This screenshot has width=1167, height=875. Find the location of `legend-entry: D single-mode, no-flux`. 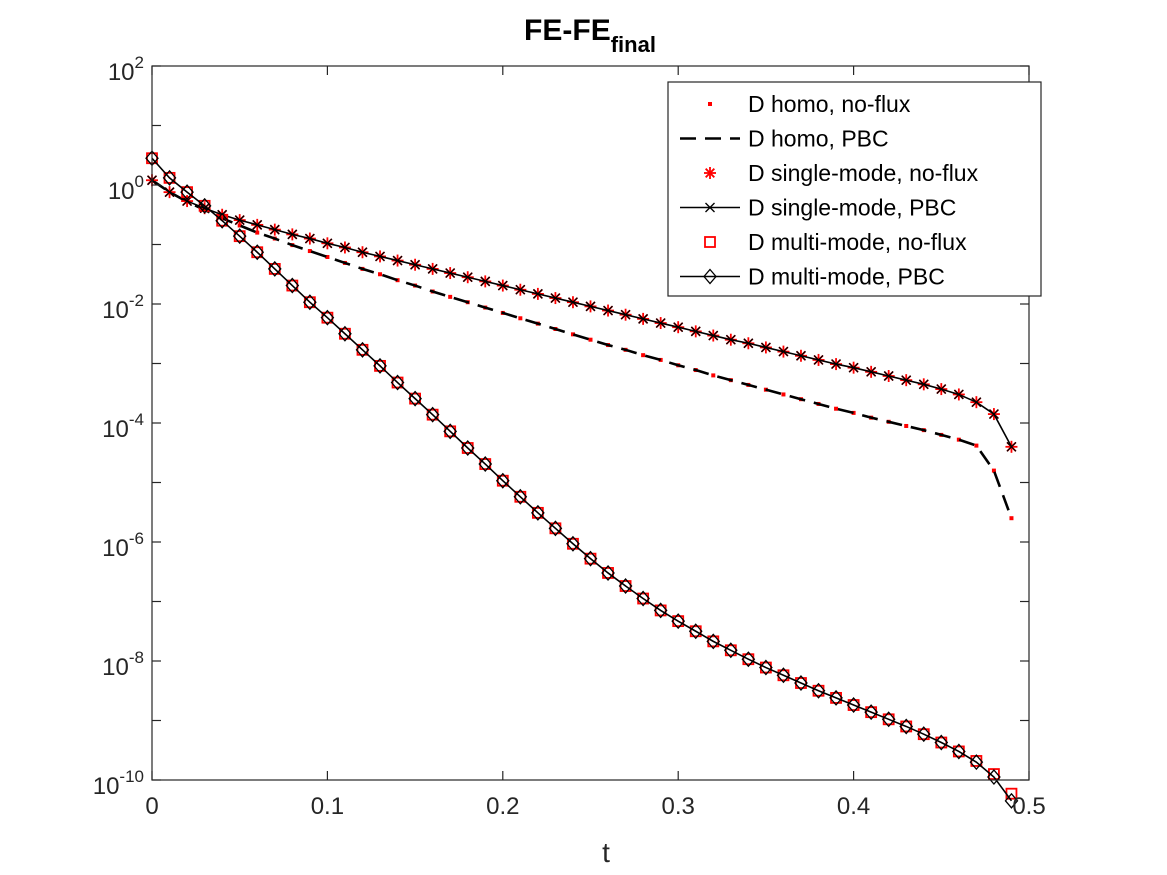

legend-entry: D single-mode, no-flux is located at coordinates (841, 173).